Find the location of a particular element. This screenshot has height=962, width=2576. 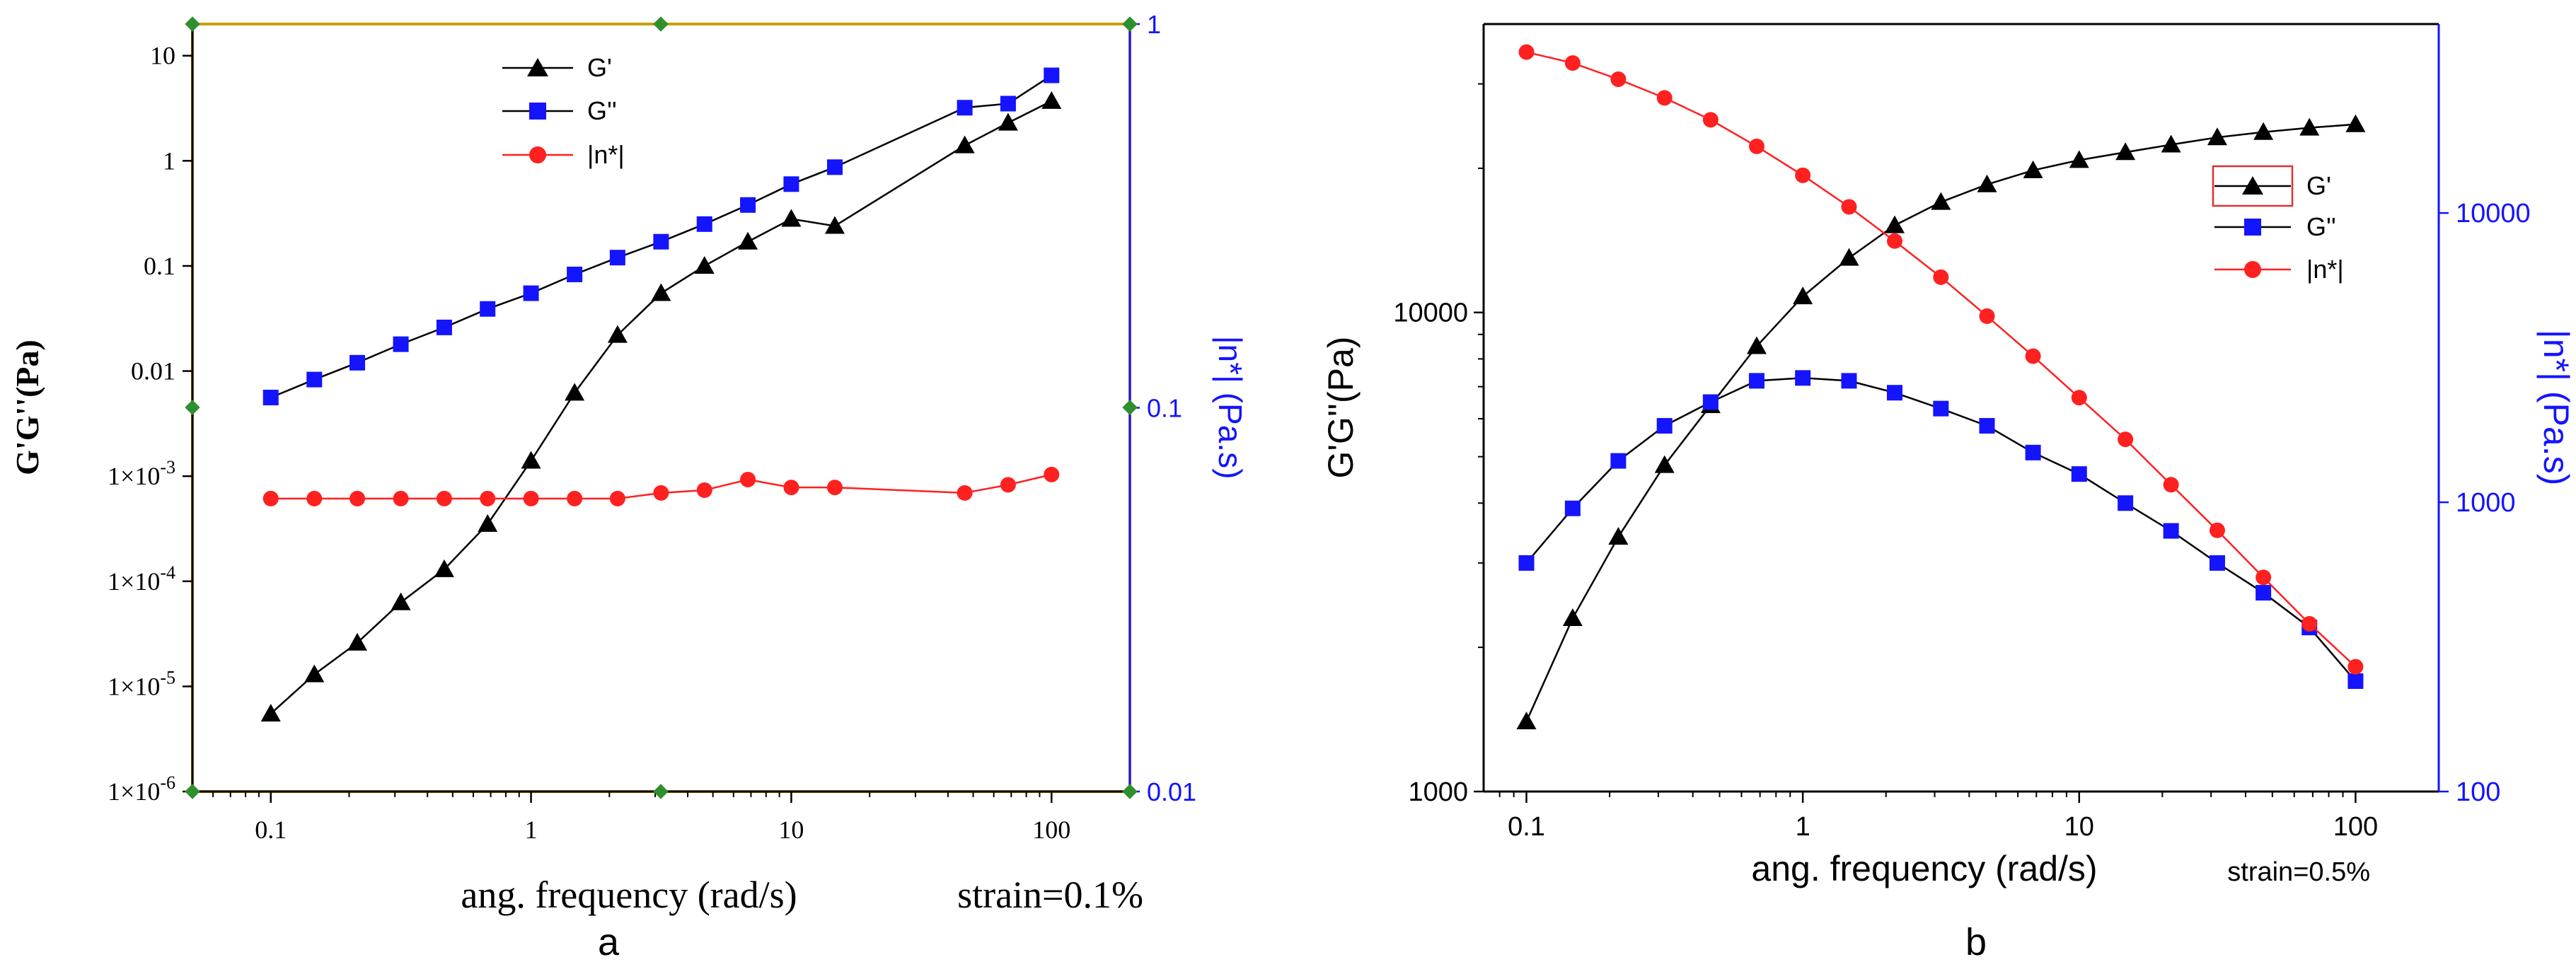

legend-marker-gprime is located at coordinates (2252, 186).